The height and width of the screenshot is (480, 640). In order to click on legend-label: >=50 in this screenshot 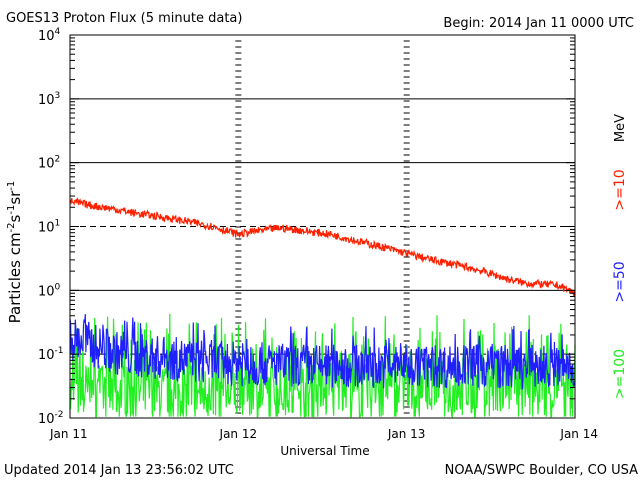, I will do `click(620, 281)`.